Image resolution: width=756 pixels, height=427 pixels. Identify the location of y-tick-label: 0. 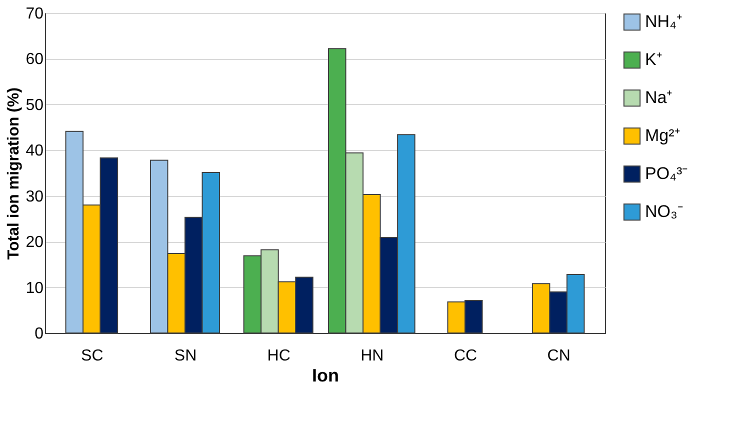
(39, 334).